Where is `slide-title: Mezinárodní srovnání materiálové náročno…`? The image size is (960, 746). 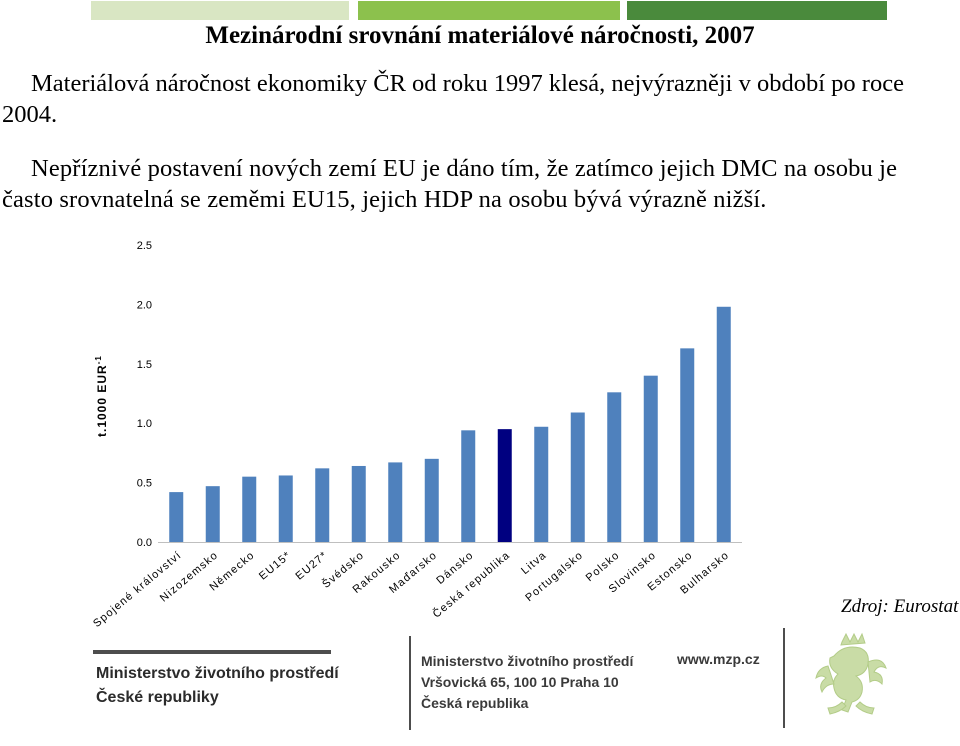 slide-title: Mezinárodní srovnání materiálové náročno… is located at coordinates (480, 35).